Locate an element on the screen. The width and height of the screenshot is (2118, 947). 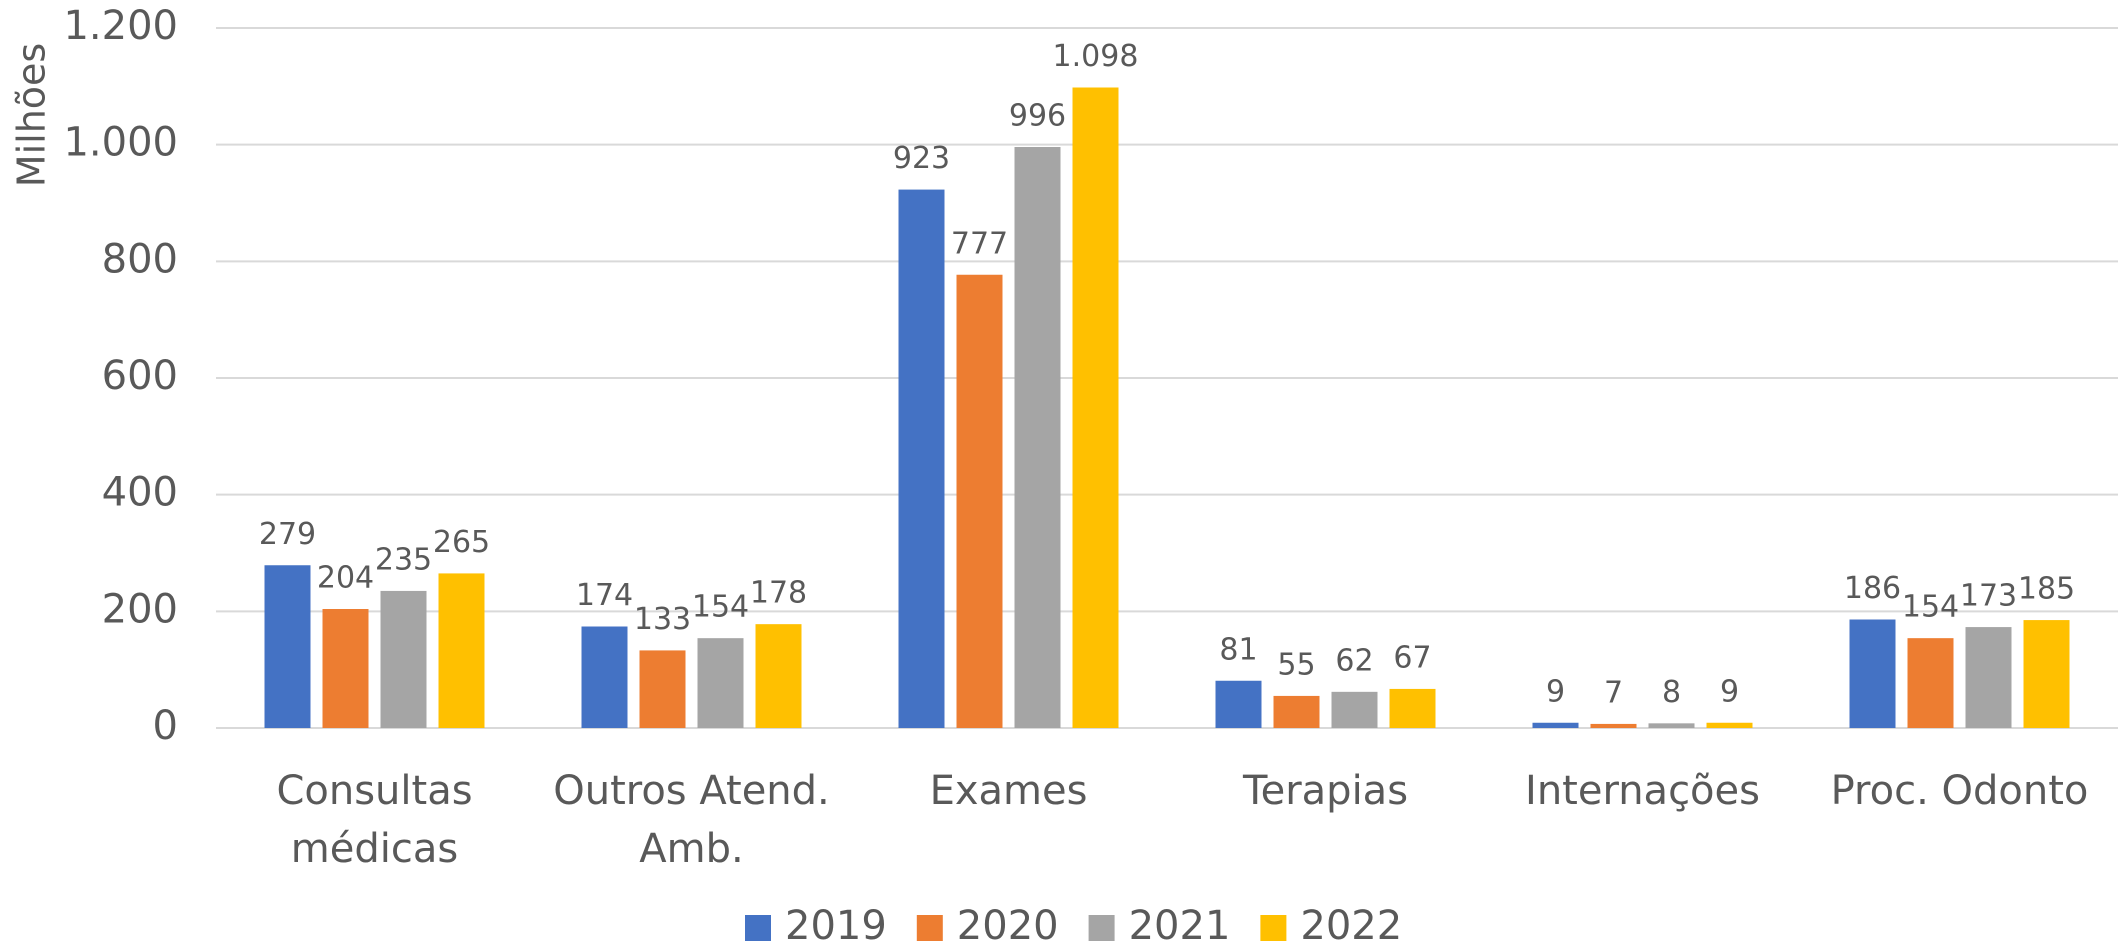
y-tick-label: 1.200 is located at coordinates (120, 26).